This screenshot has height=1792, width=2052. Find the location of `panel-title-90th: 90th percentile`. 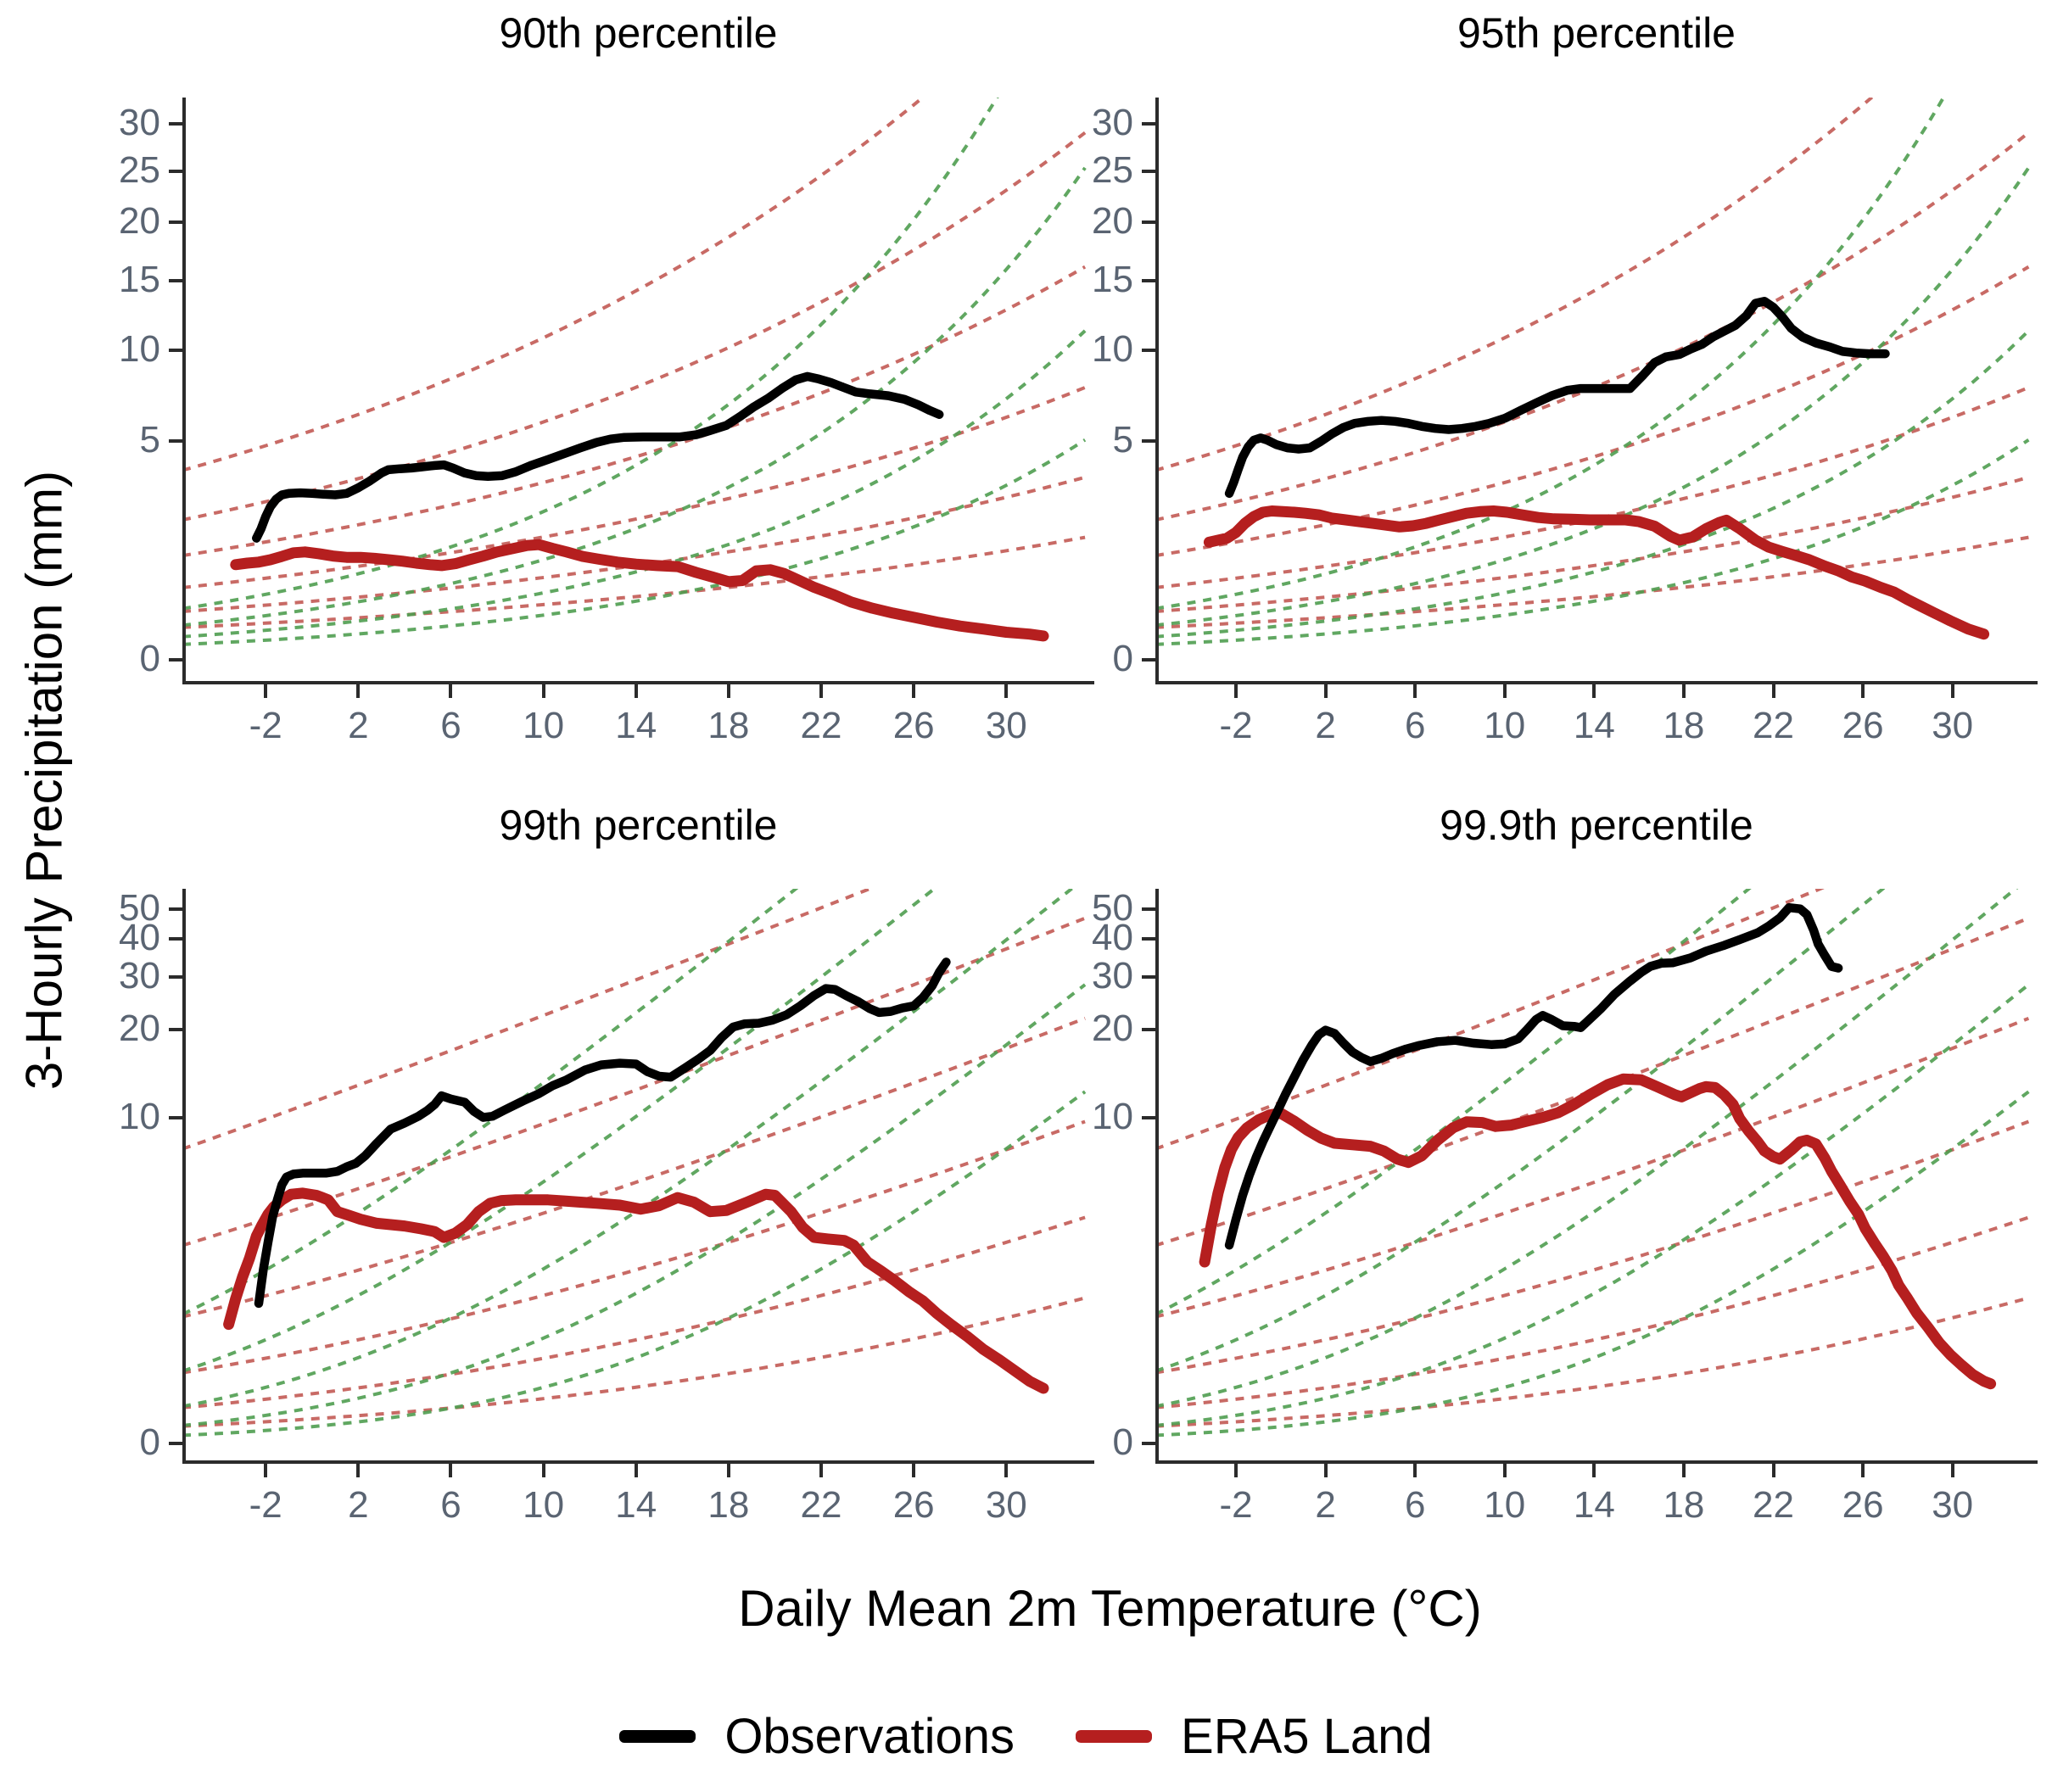

panel-title-90th: 90th percentile is located at coordinates (638, 33).